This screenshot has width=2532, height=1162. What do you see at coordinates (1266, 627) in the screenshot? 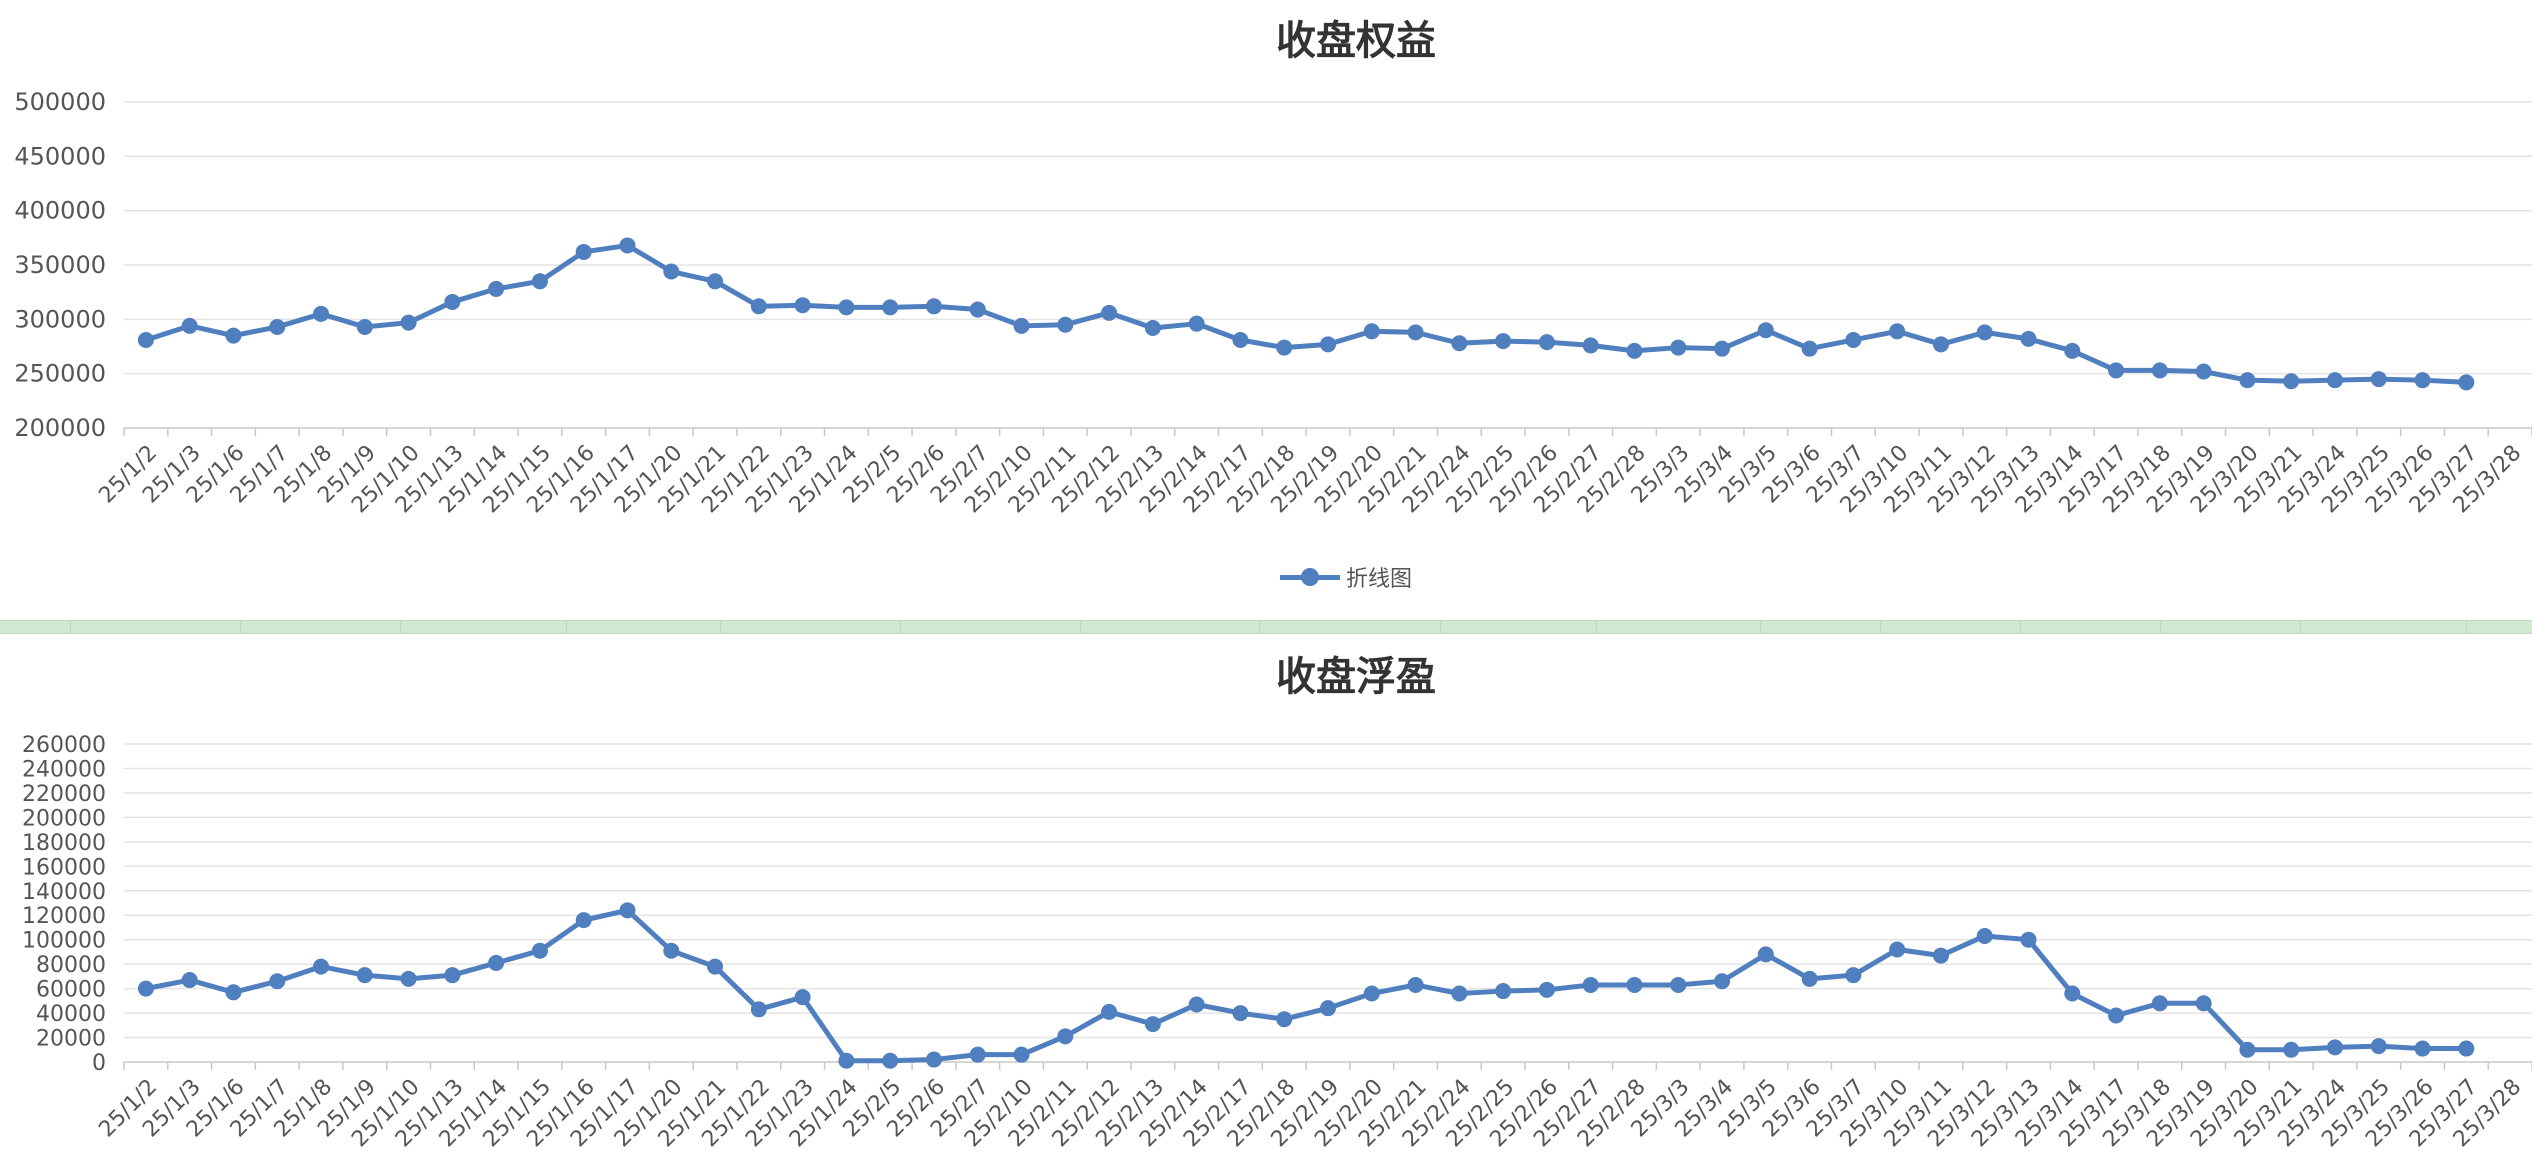
I see `panel-divider` at bounding box center [1266, 627].